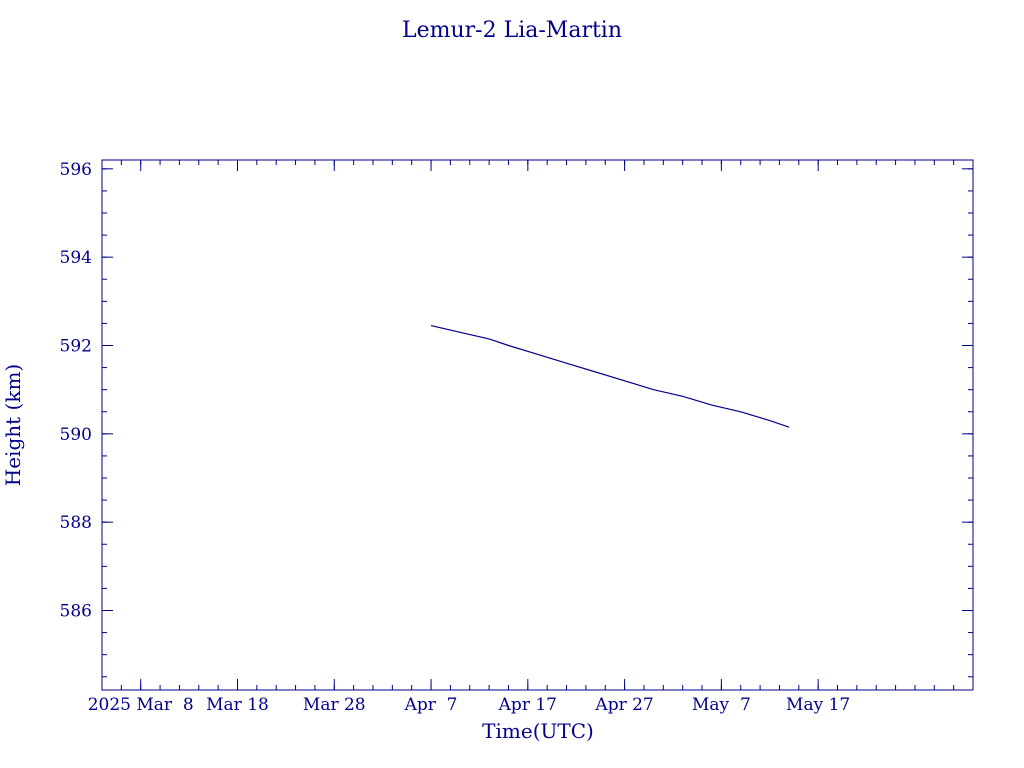  Describe the element at coordinates (431, 705) in the screenshot. I see `x-tick-label: Apr 7` at that location.